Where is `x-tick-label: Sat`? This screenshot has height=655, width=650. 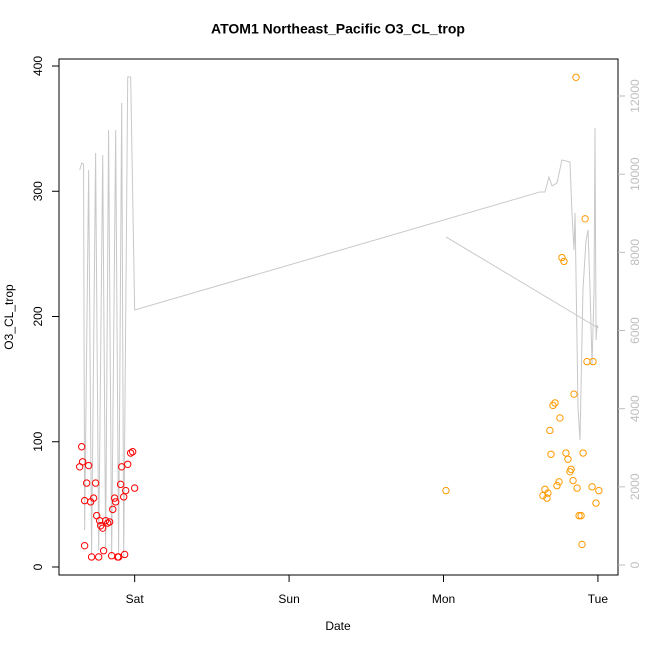 x-tick-label: Sat is located at coordinates (135, 599).